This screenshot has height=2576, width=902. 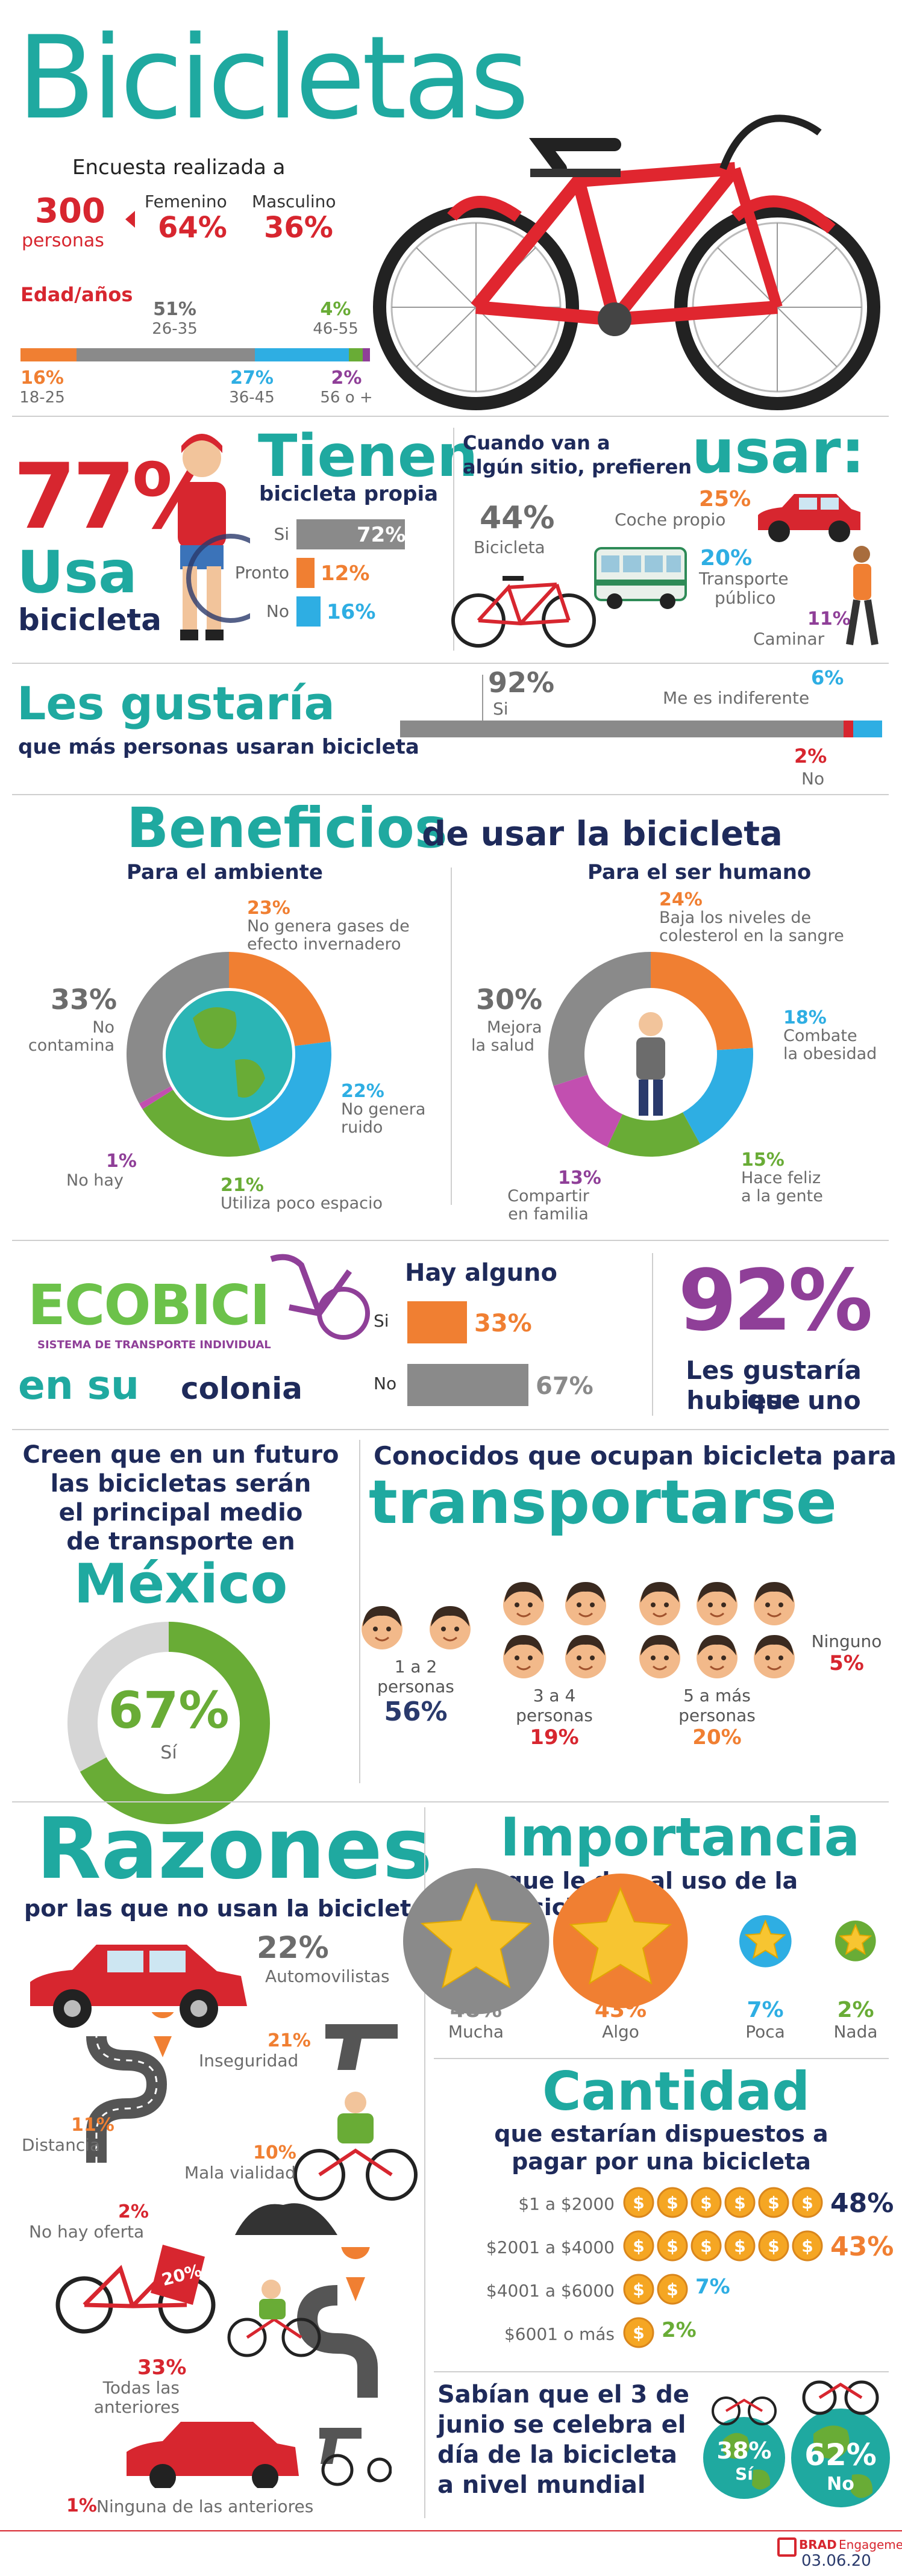 What do you see at coordinates (635, 1456) in the screenshot?
I see `known-title1: Conocidos que ocupan bicicleta para` at bounding box center [635, 1456].